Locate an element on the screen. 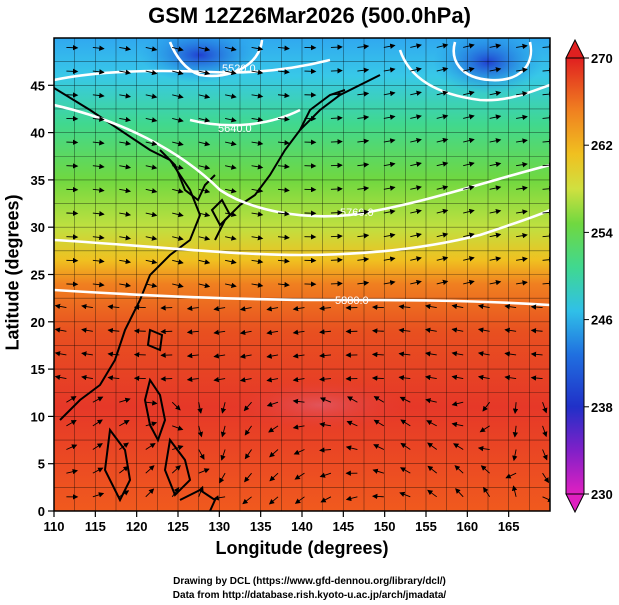  colorbar-tick-label: 254 is located at coordinates (602, 232).